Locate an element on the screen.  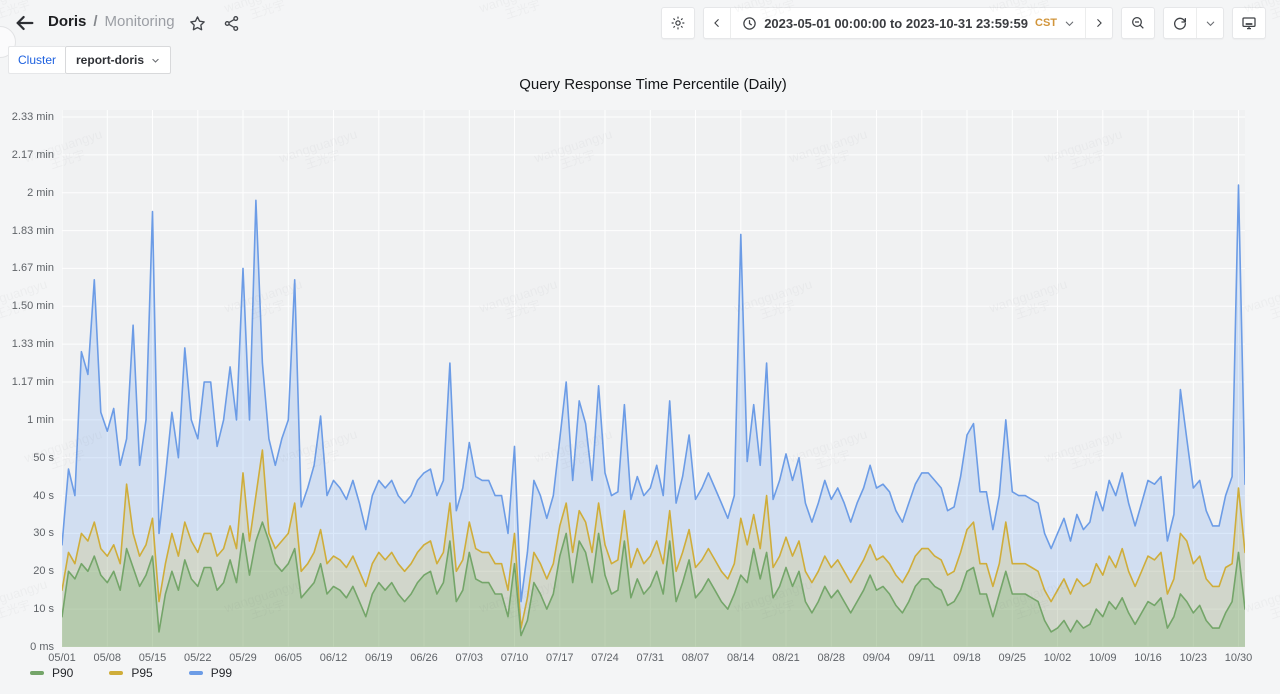
y-axis-label: 10 s is located at coordinates (43, 609).